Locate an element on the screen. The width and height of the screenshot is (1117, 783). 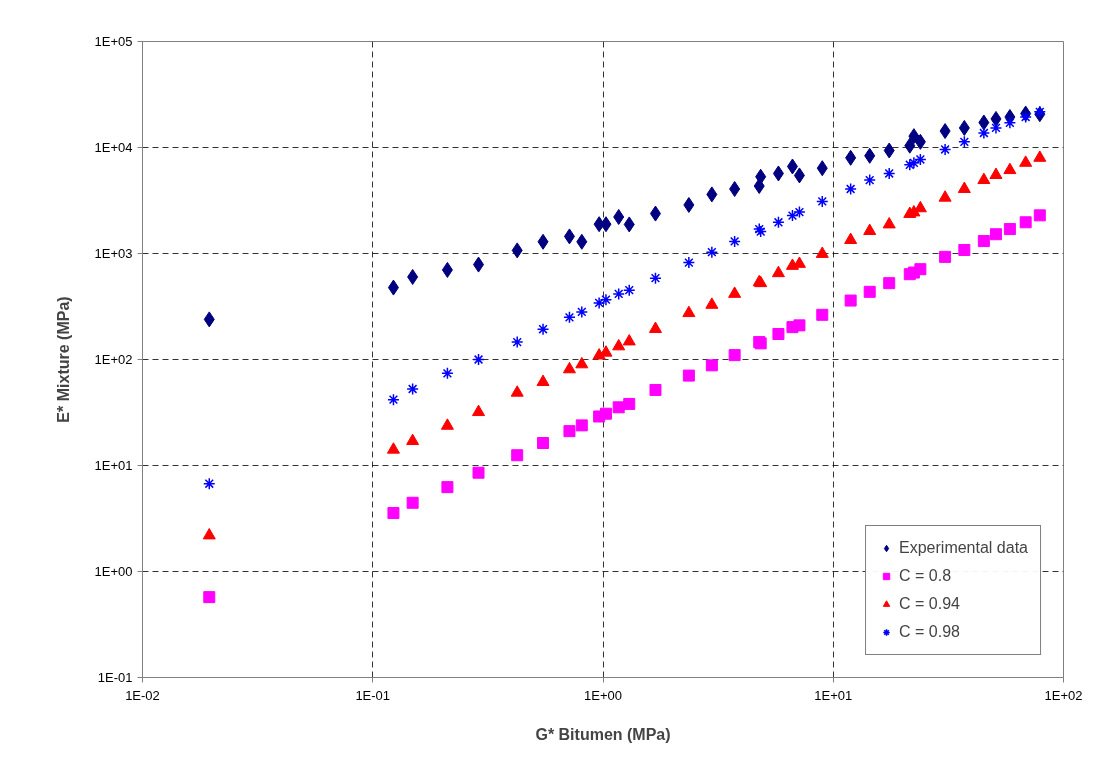
x-tick-label: 1E+02 is located at coordinates (1063, 695).